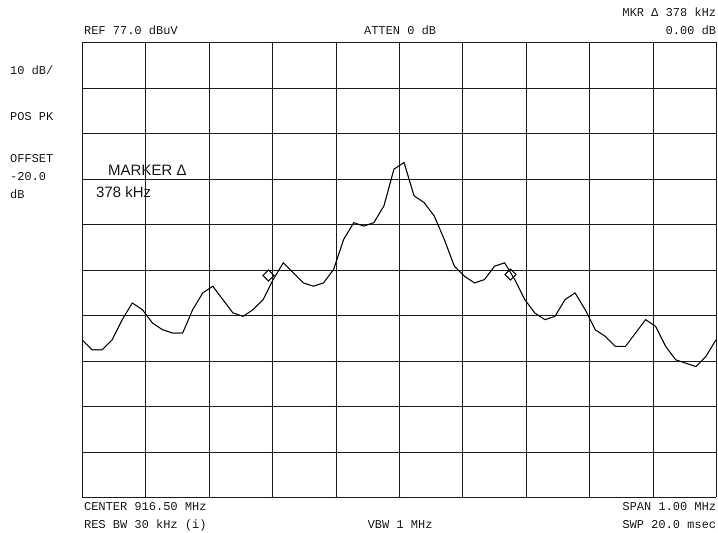 Image resolution: width=718 pixels, height=533 pixels. Describe the element at coordinates (669, 525) in the screenshot. I see `text: SWP 20.0 msec` at that location.